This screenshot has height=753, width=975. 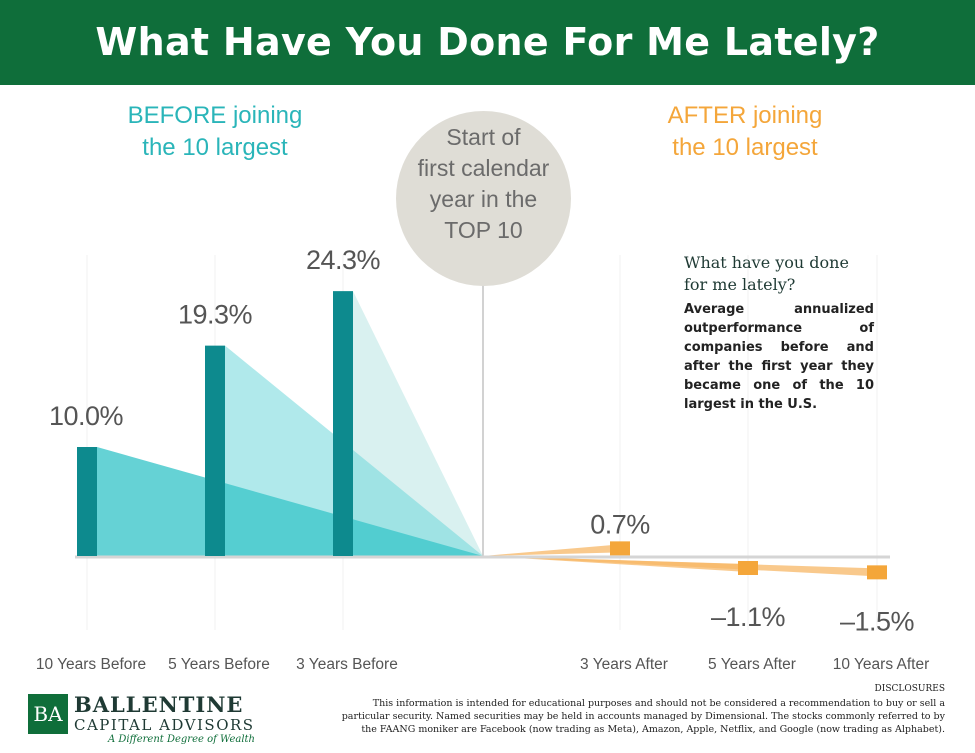 I want to click on note-title-line: What have you done, so click(x=766, y=262).